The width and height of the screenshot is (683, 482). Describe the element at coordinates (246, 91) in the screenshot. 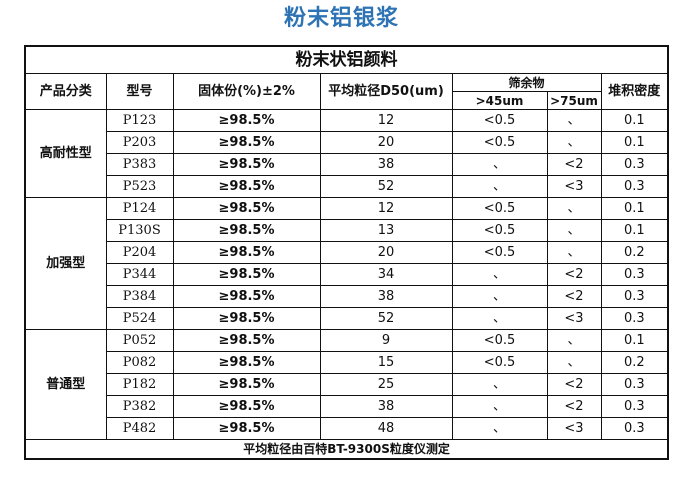

I see `header-solid-content: 固体份(%)±2%` at that location.